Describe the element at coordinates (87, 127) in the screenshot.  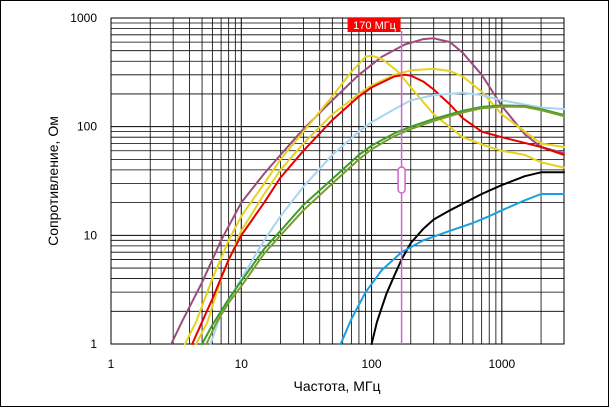
I see `y-tick-label: 100` at that location.